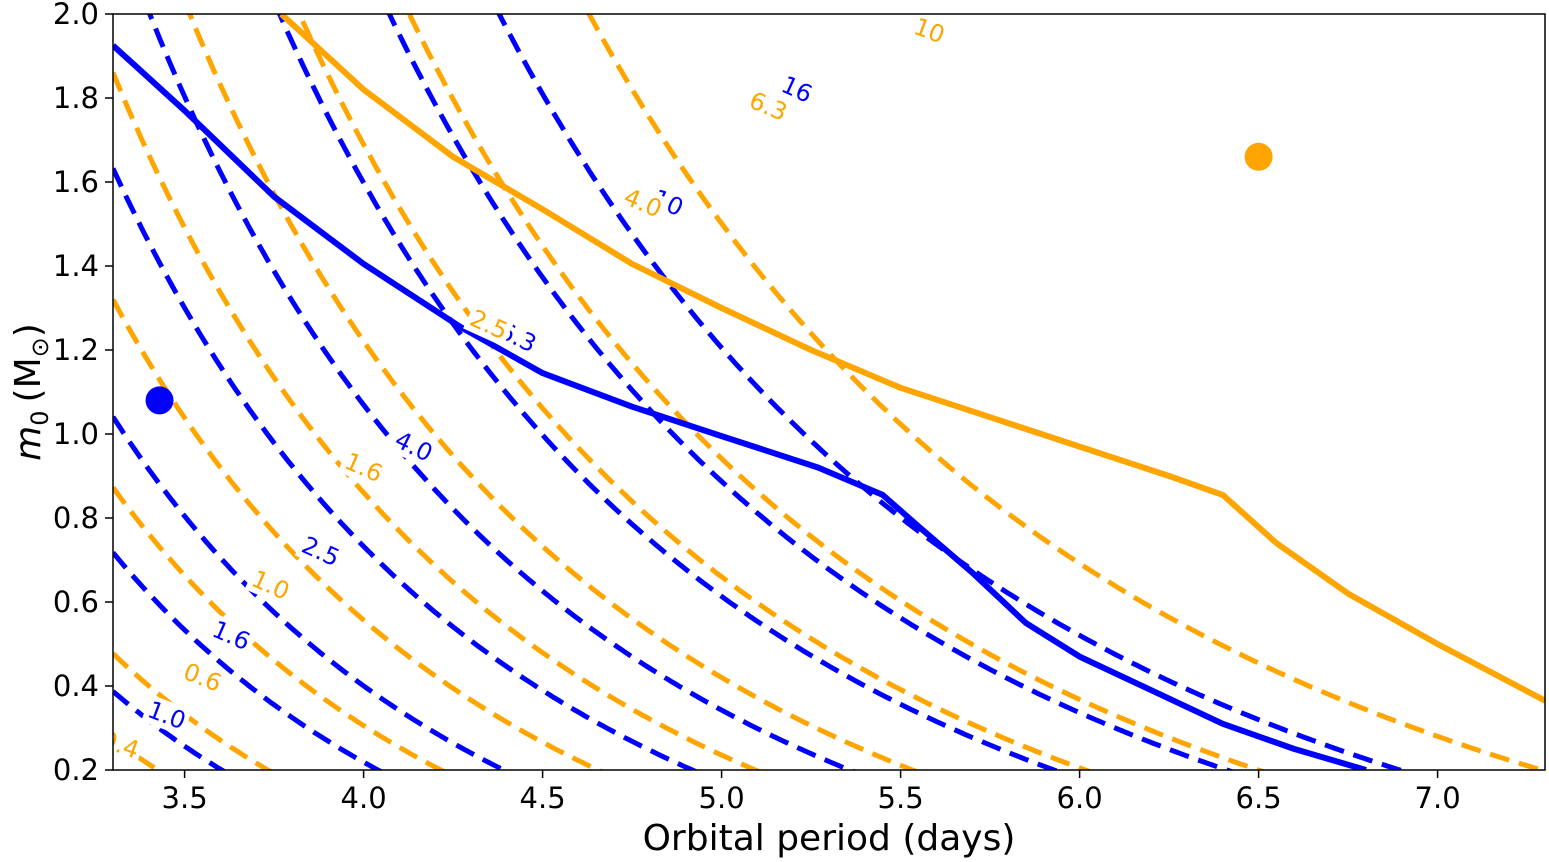 The image size is (1549, 862). I want to click on y-axis-title-close: ), so click(28, 330).